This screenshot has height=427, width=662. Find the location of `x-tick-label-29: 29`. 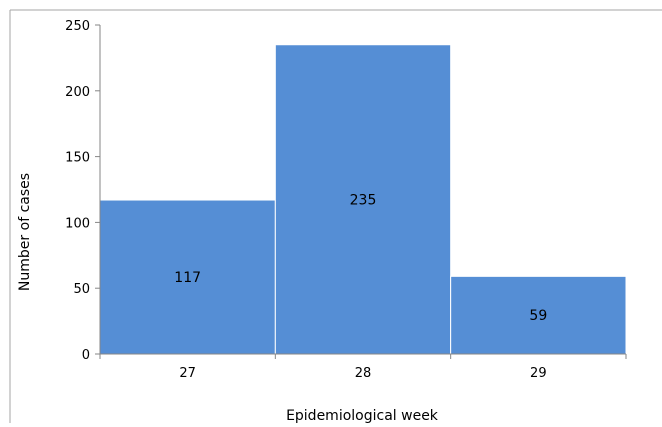

x-tick-label-29: 29 is located at coordinates (538, 373).